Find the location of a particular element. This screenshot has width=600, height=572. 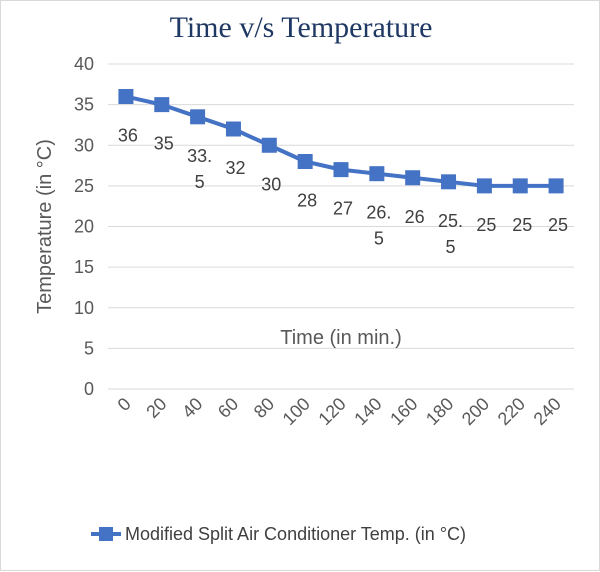

y-tick-label: 35 is located at coordinates (84, 105).